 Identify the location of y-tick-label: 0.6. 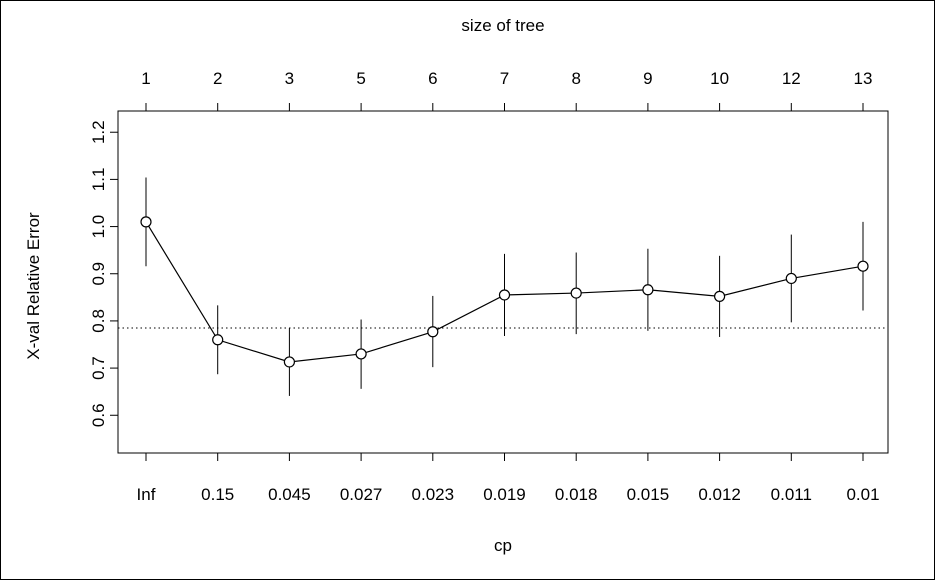
(98, 415).